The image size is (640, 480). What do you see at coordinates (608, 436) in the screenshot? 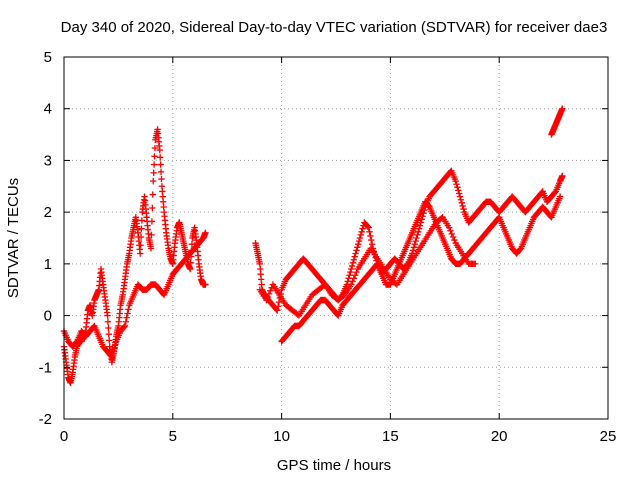
I see `x-tick-label: 25` at bounding box center [608, 436].